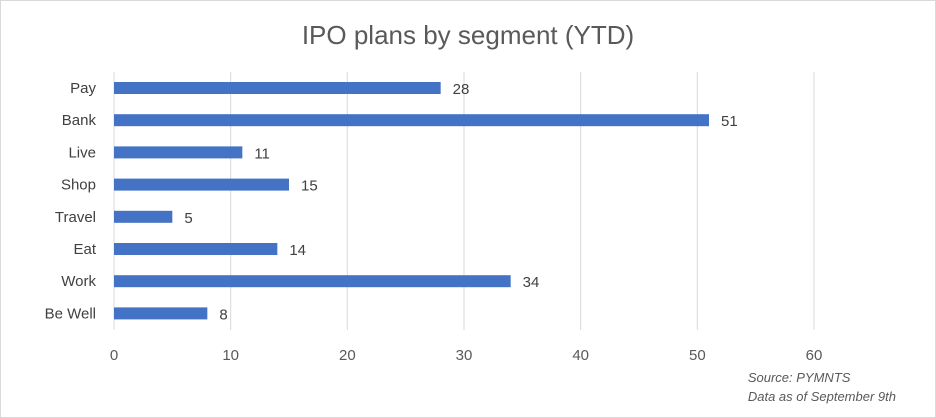 The image size is (936, 418). I want to click on data-label: 14, so click(297, 250).